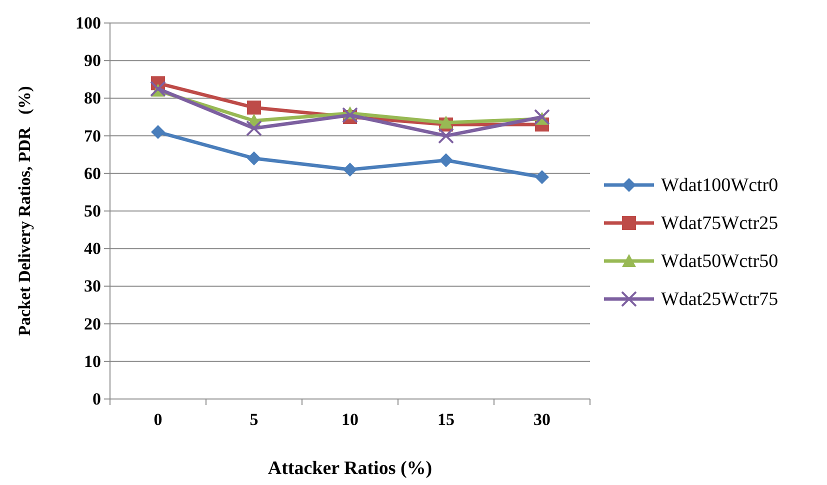 Image resolution: width=827 pixels, height=485 pixels. What do you see at coordinates (719, 299) in the screenshot?
I see `legend-label: Wdat25Wctr75` at bounding box center [719, 299].